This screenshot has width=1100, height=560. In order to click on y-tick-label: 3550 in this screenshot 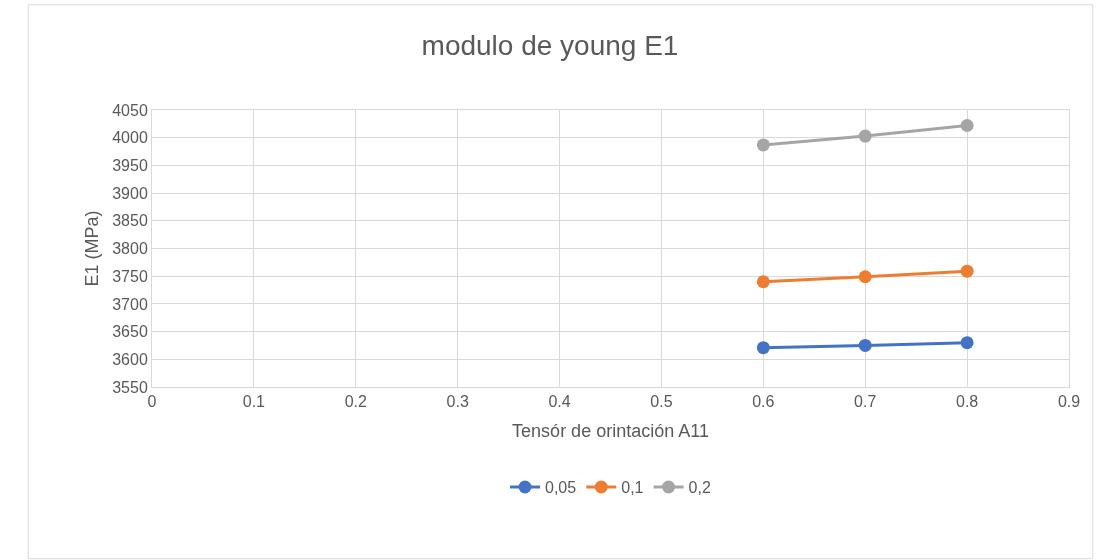, I will do `click(130, 387)`.